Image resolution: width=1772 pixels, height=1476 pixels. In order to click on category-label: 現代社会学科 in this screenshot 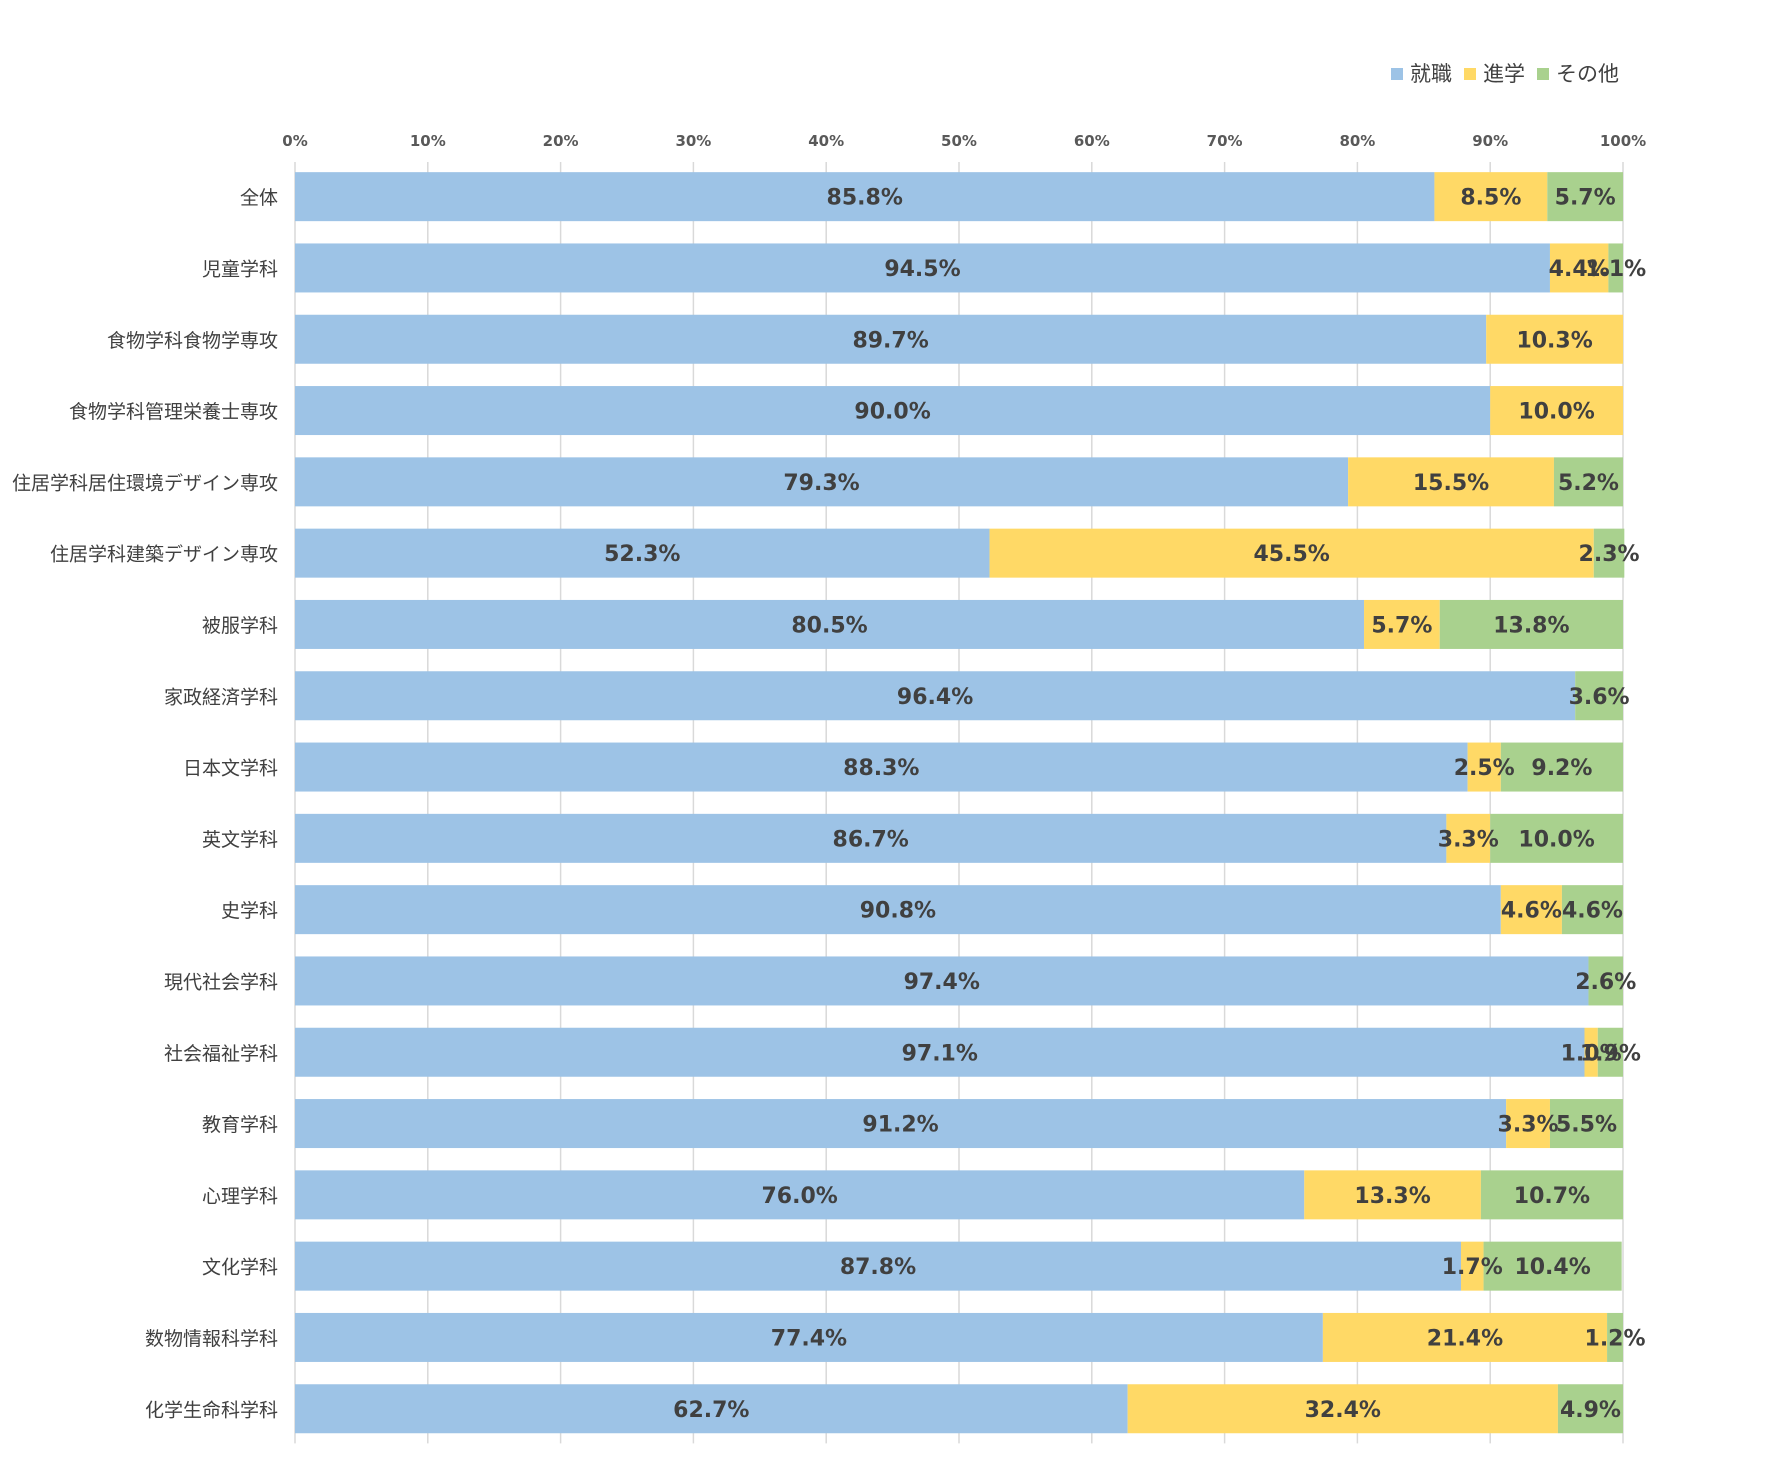, I will do `click(221, 982)`.